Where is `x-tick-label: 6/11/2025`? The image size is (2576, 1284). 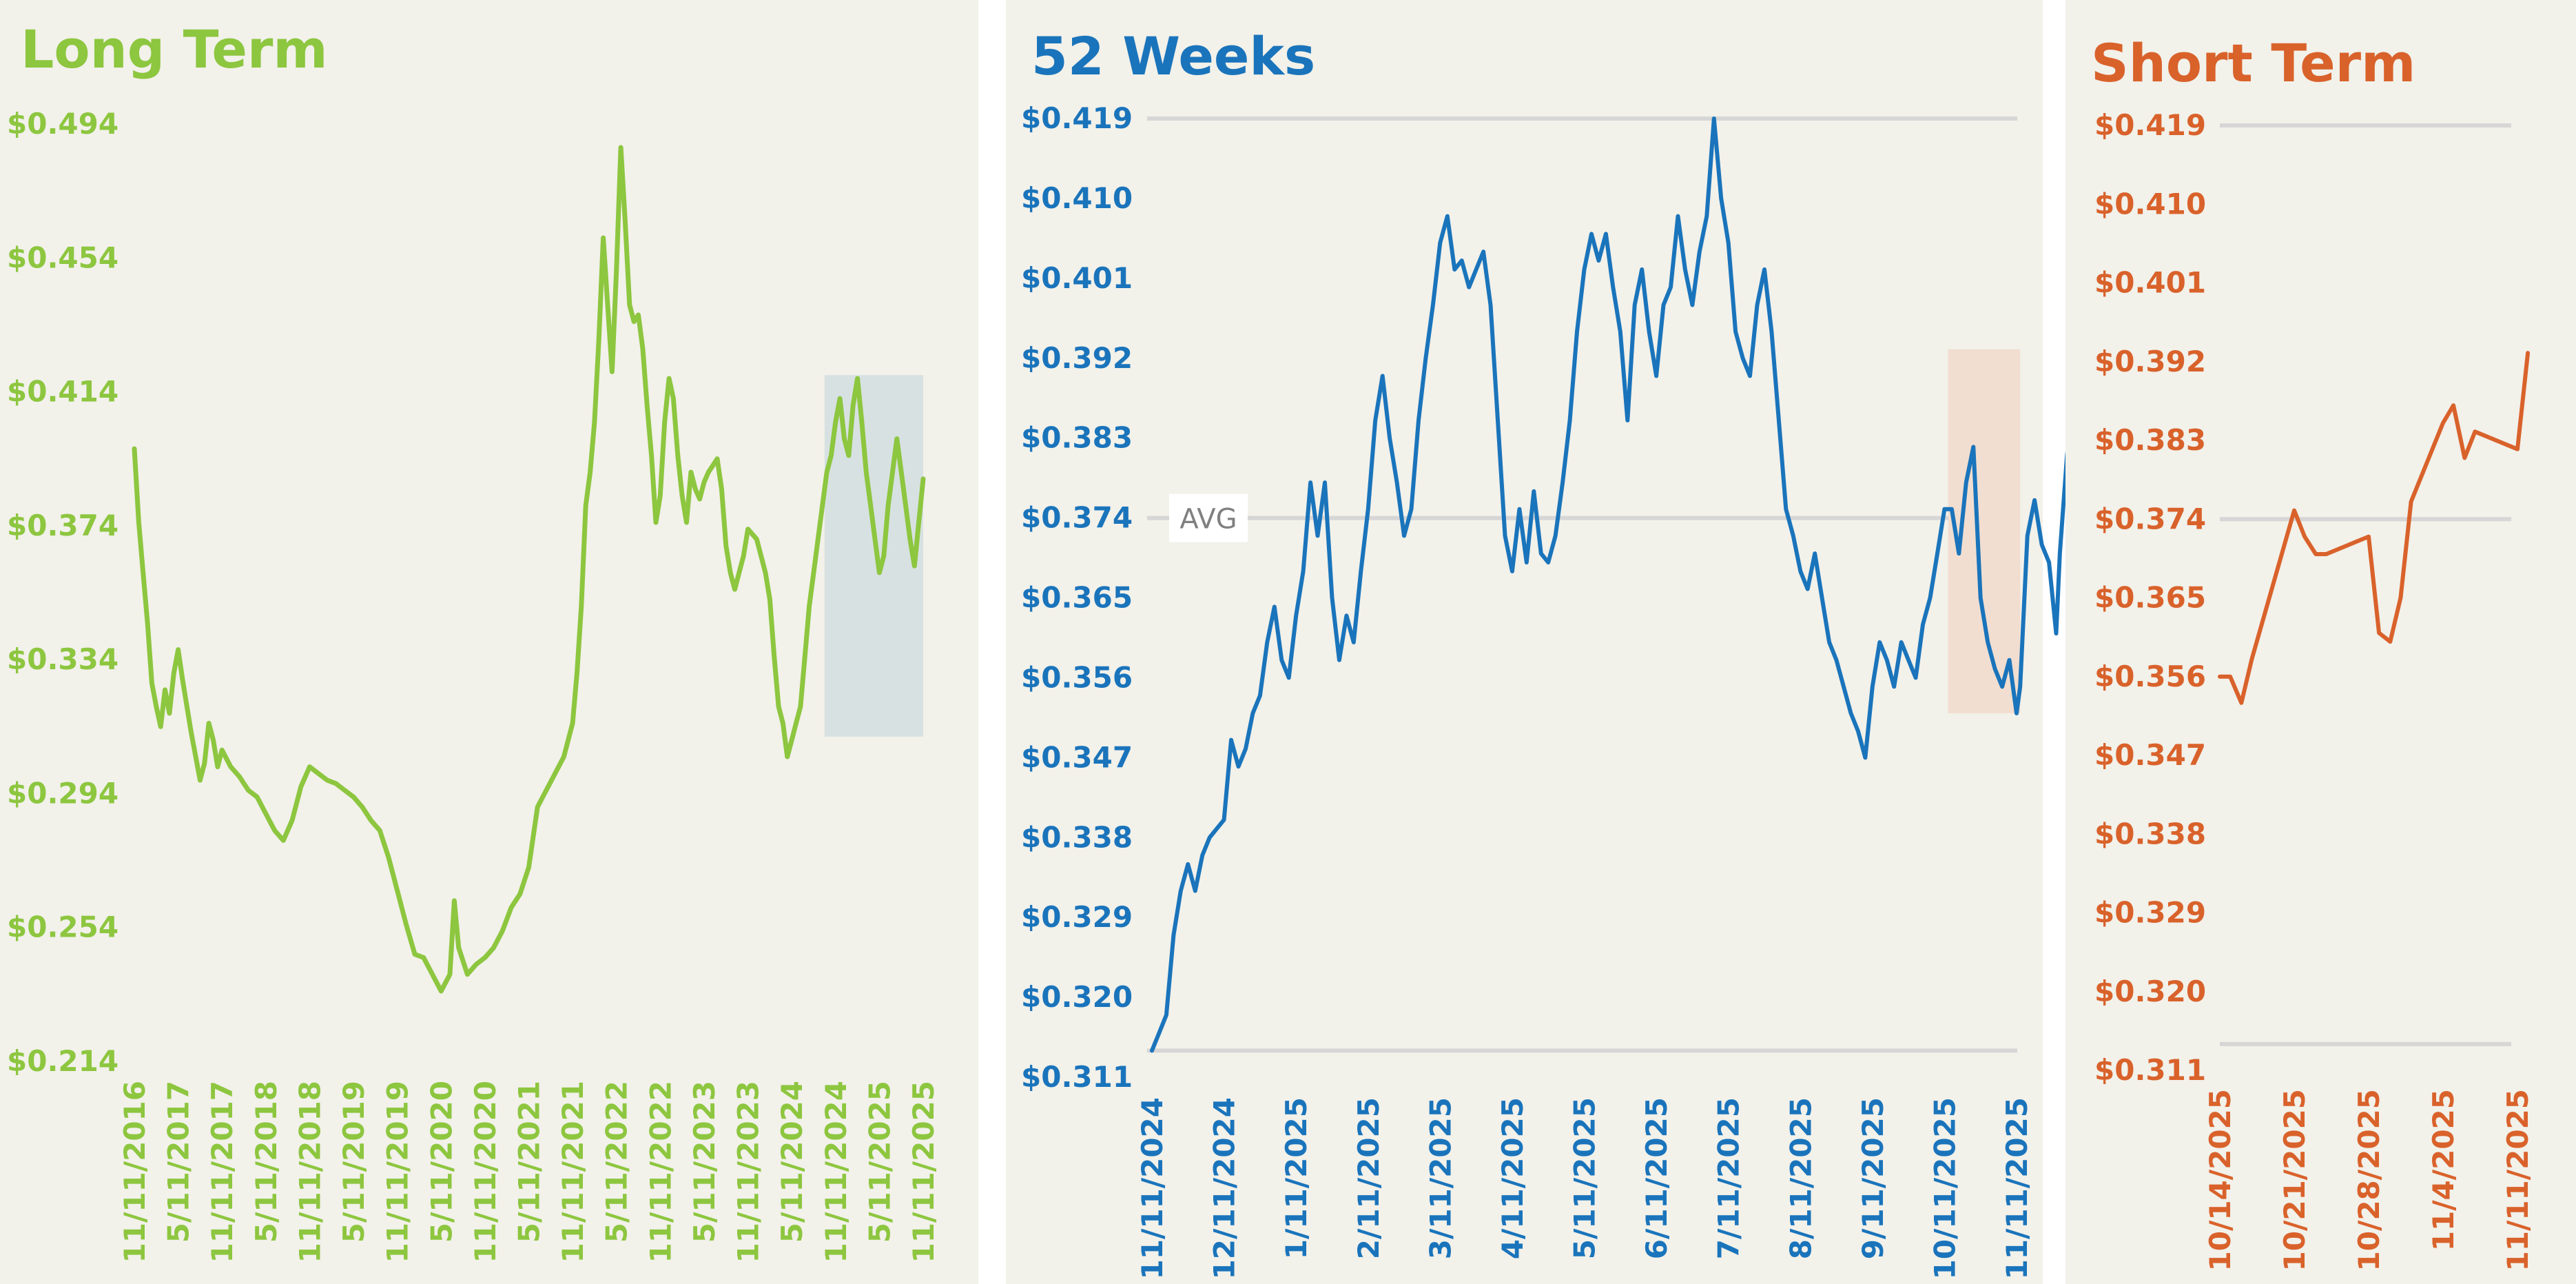
x-tick-label: 6/11/2025 is located at coordinates (1656, 1178).